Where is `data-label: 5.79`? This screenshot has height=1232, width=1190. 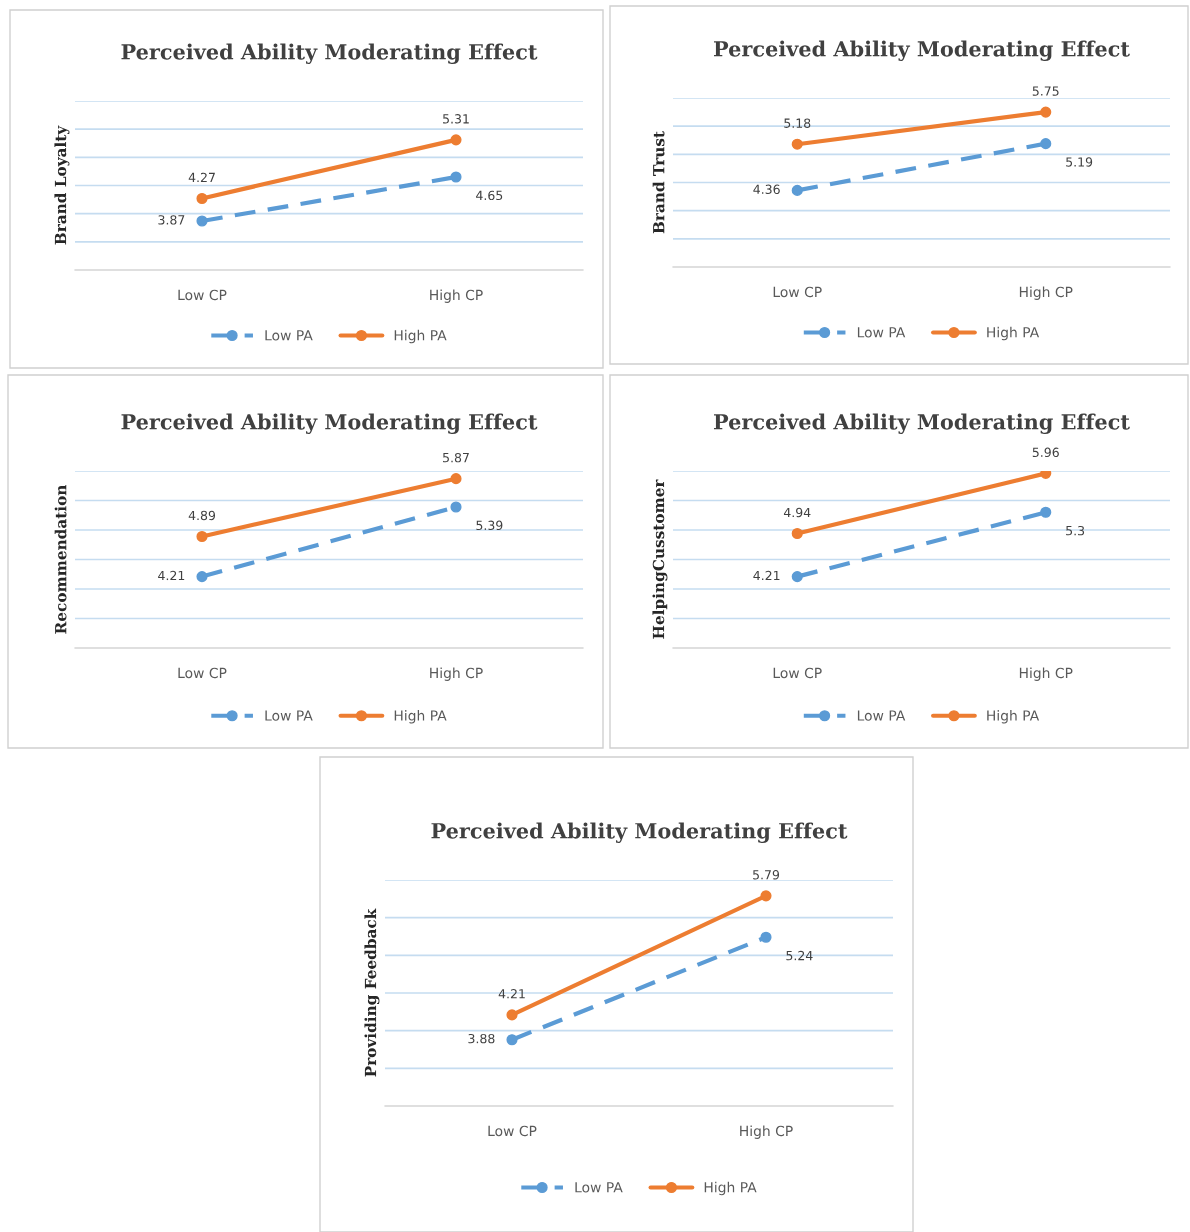
data-label: 5.79 is located at coordinates (766, 875).